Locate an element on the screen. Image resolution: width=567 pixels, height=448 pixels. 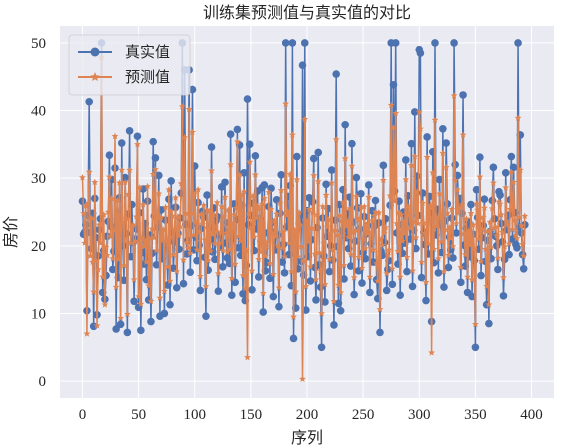
x-tick-label: 50 is located at coordinates (138, 415).